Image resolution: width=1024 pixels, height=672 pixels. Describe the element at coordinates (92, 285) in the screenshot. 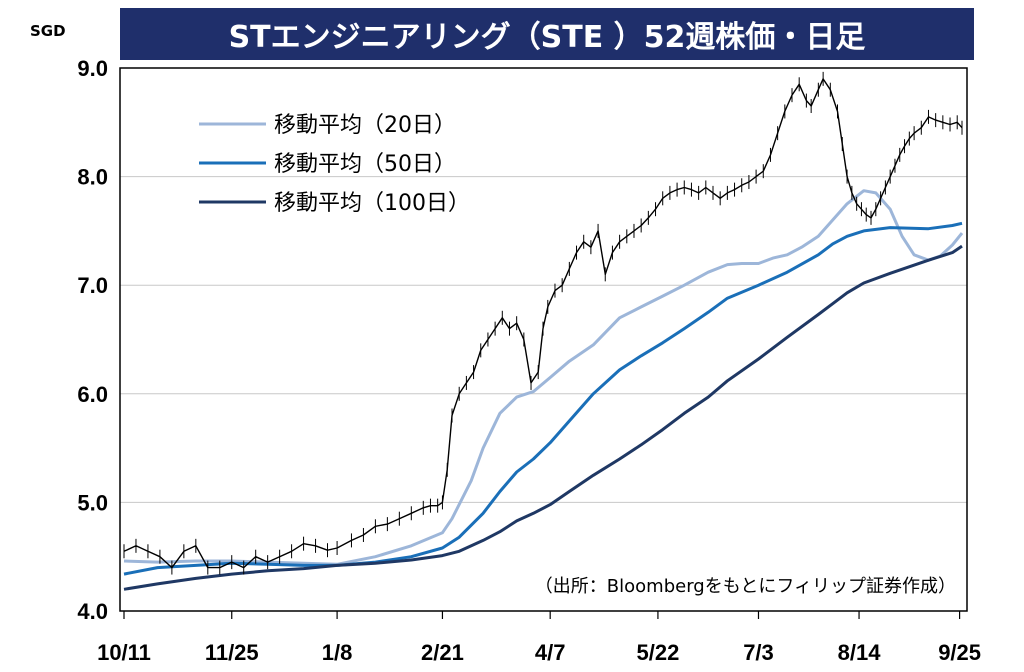

I see `y-tick-label: 7.0` at that location.